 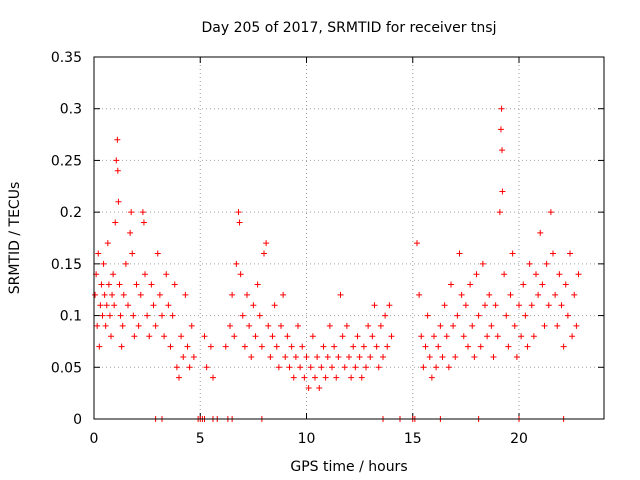 I want to click on y-tick-label: 0, so click(x=77, y=420).